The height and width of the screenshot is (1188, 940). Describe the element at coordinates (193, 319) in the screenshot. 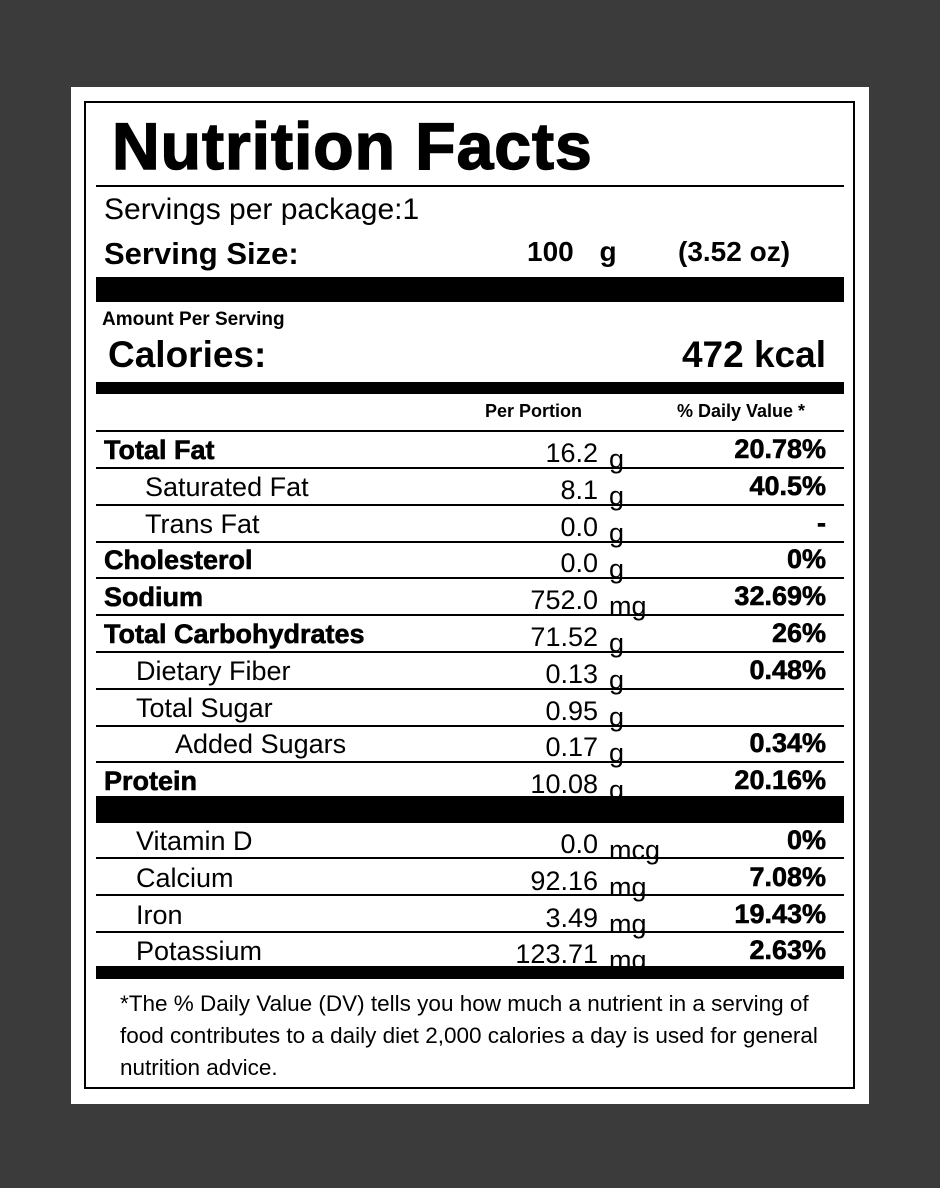

I see `amount-per-serving: Amount Per Serving` at that location.